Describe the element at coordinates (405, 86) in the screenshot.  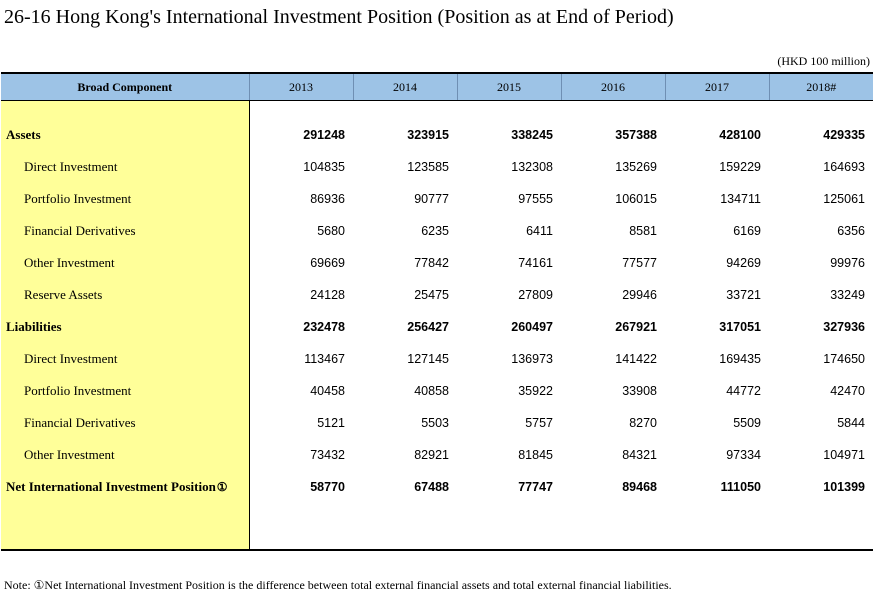
I see `column-header-year: 2014` at that location.